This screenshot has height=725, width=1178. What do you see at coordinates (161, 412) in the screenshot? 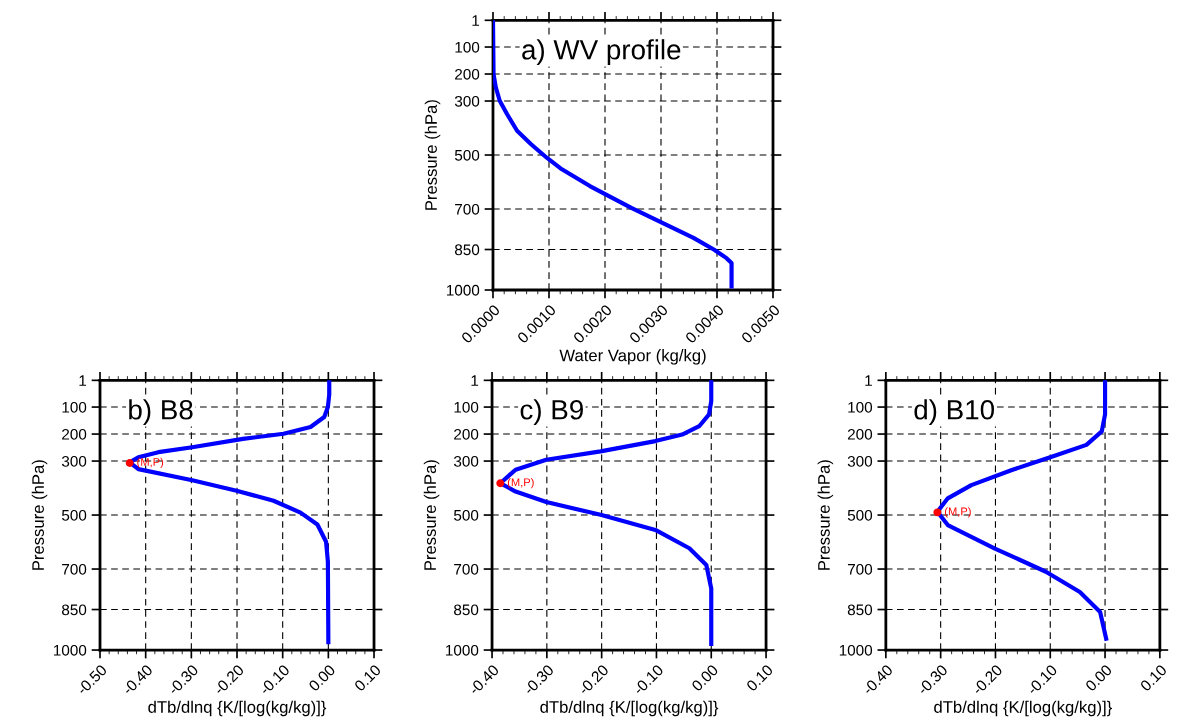
I see `text: b) B8` at bounding box center [161, 412].